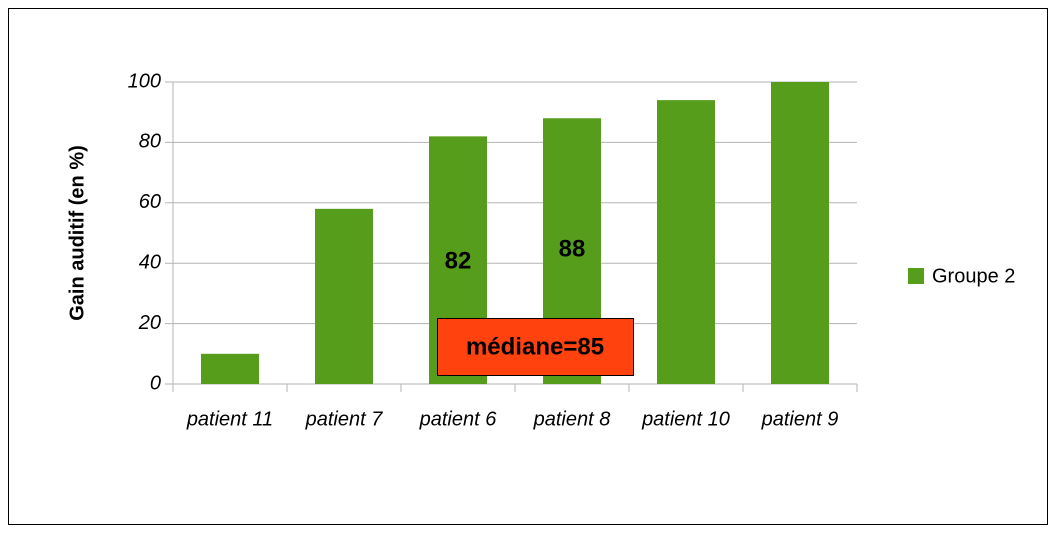 The height and width of the screenshot is (538, 1056). Describe the element at coordinates (572, 248) in the screenshot. I see `data-label: 88` at that location.